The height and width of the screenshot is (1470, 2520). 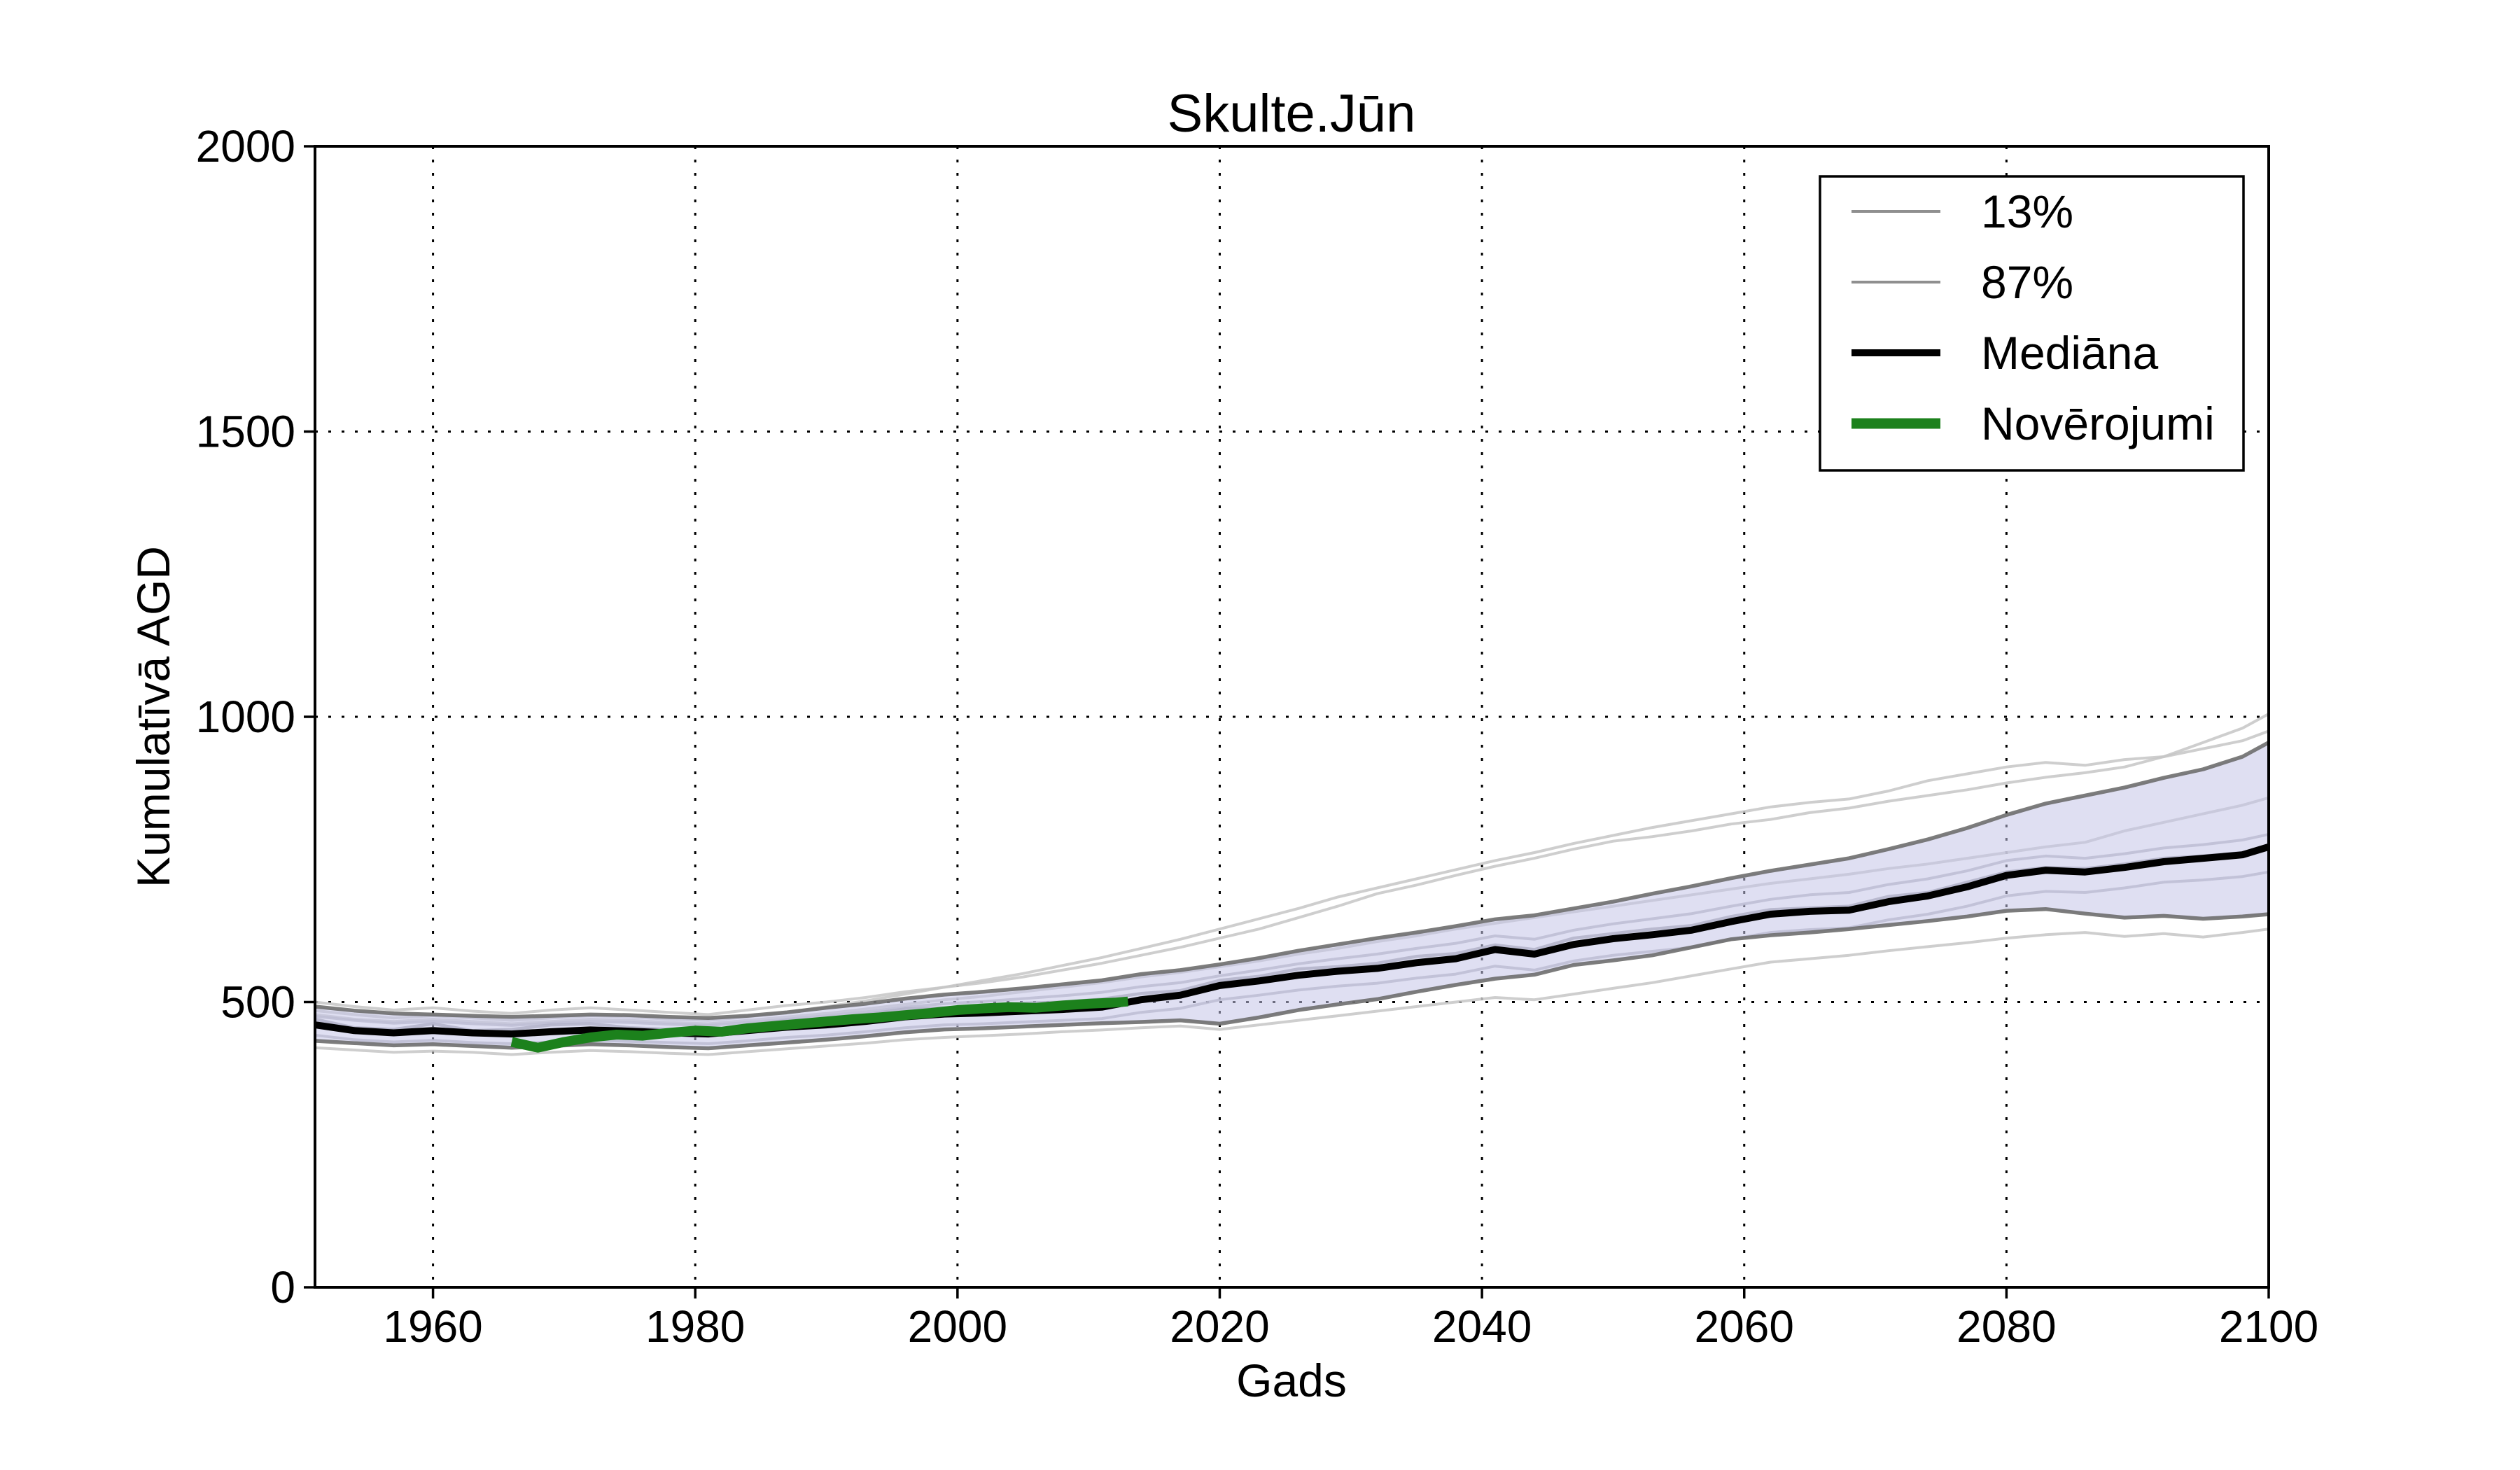 I want to click on legend-label-13pct: 13%, so click(x=2027, y=211).